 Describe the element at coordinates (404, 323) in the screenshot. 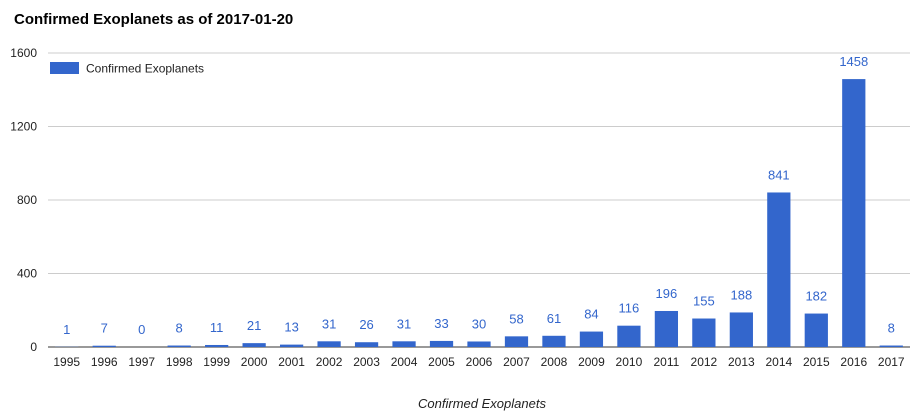

I see `data-label-2004: 31` at that location.